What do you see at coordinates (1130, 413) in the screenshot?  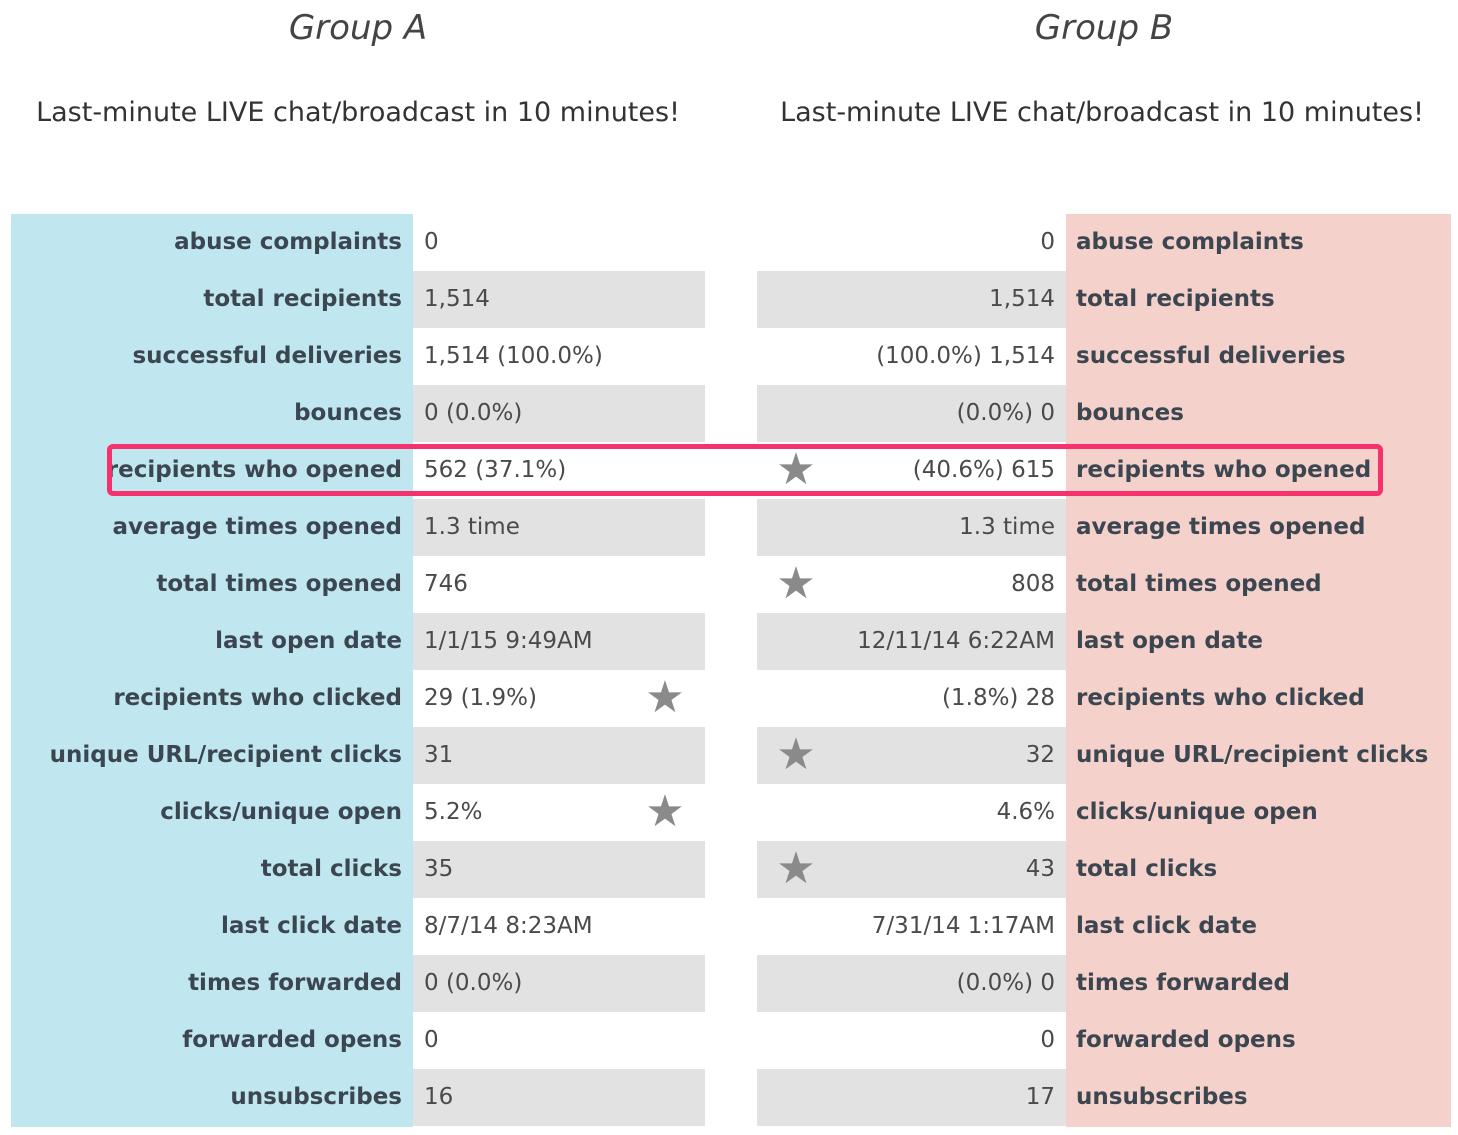 I see `group-b-metric-label: bounces` at bounding box center [1130, 413].